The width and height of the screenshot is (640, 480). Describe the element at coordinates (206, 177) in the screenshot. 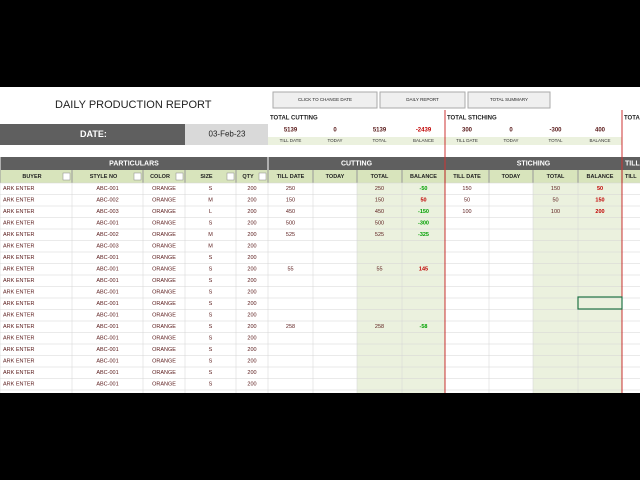

I see `column-header: SIZE` at that location.